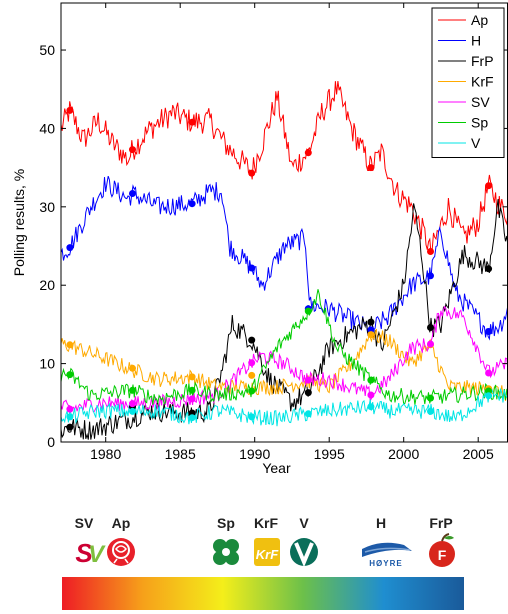 This screenshot has height=614, width=508. Describe the element at coordinates (226, 552) in the screenshot. I see `sp-clover-logo-icon` at that location.